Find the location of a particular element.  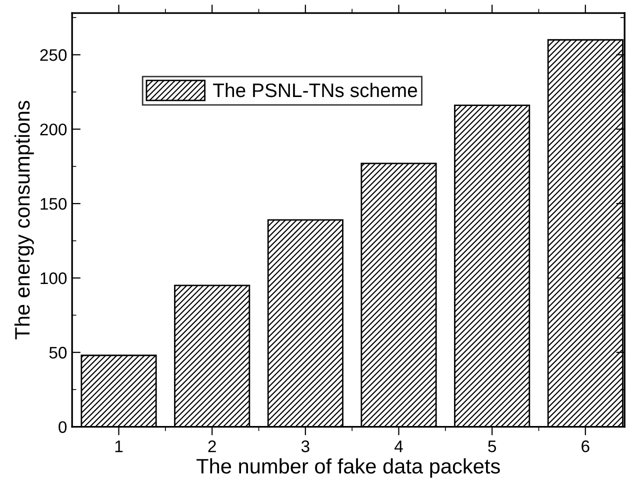

x-tick-label: 5 is located at coordinates (492, 446).